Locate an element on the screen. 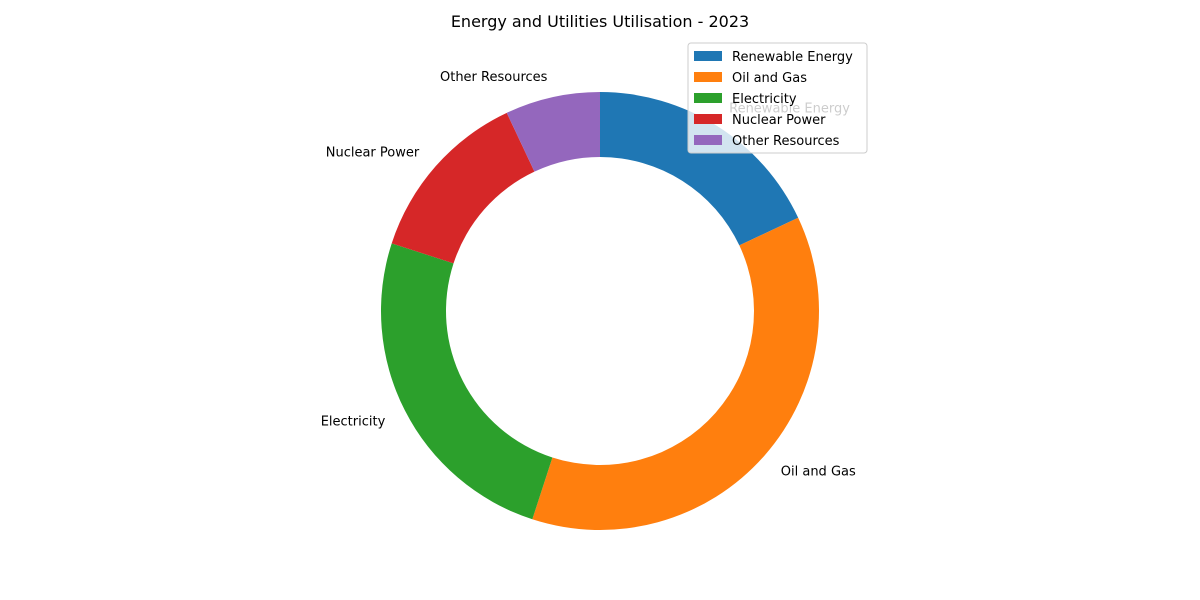 The height and width of the screenshot is (600, 1200). slice-oil-and-gas is located at coordinates (675, 374).